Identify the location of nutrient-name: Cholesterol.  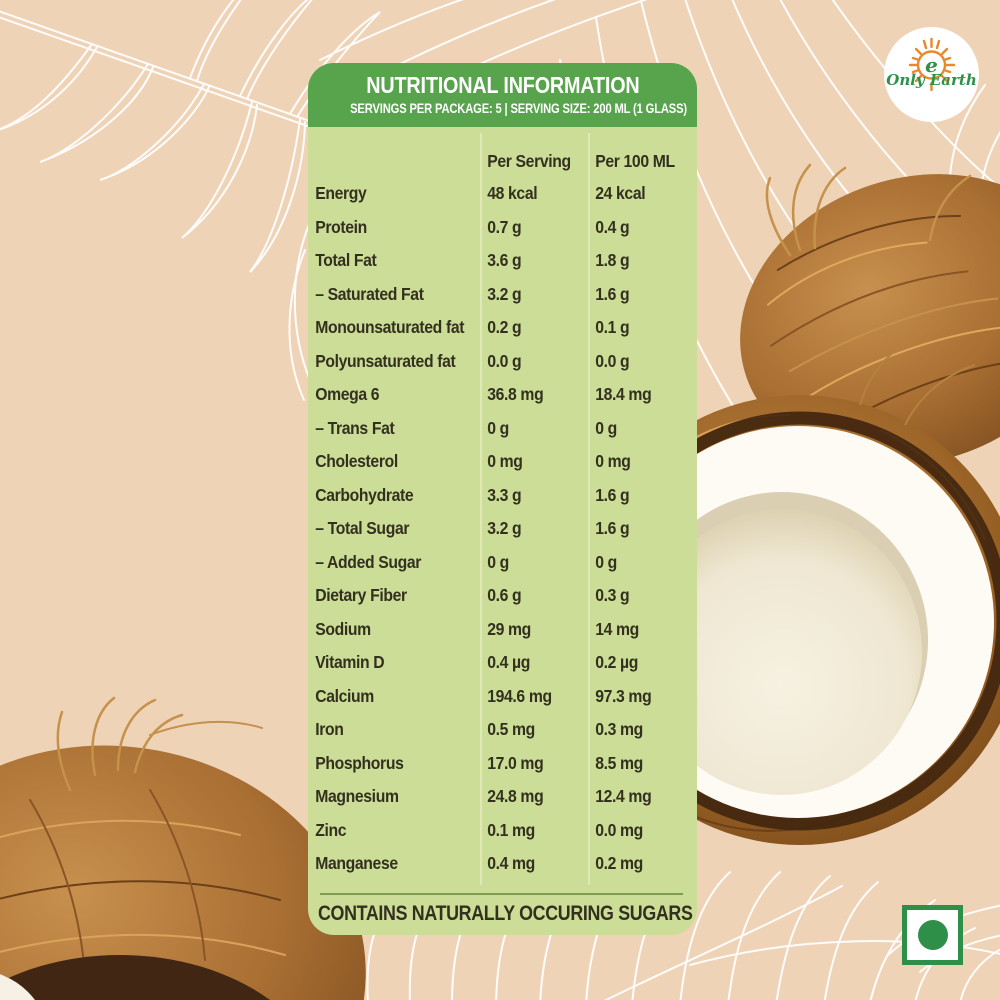
(356, 461).